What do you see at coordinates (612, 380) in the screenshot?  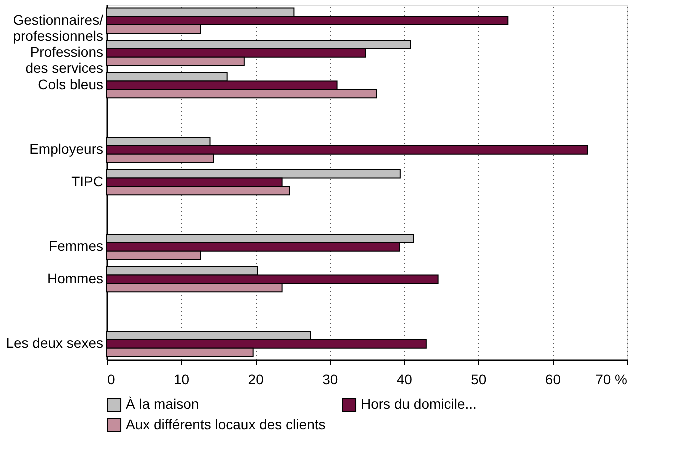 I see `x-tick-label: 70 %` at bounding box center [612, 380].